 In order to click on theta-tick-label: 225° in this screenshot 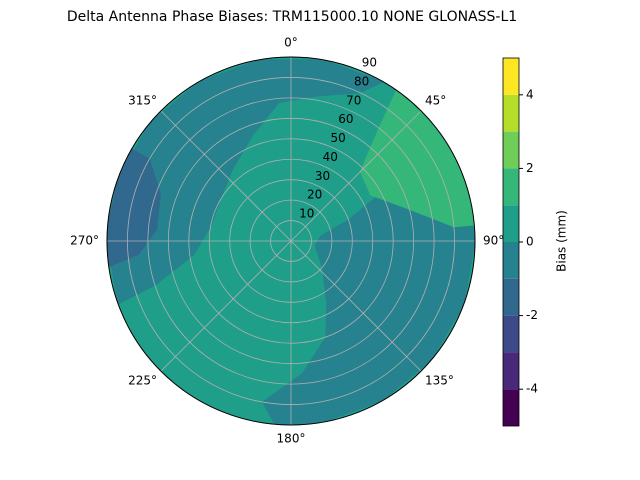, I will do `click(142, 381)`.